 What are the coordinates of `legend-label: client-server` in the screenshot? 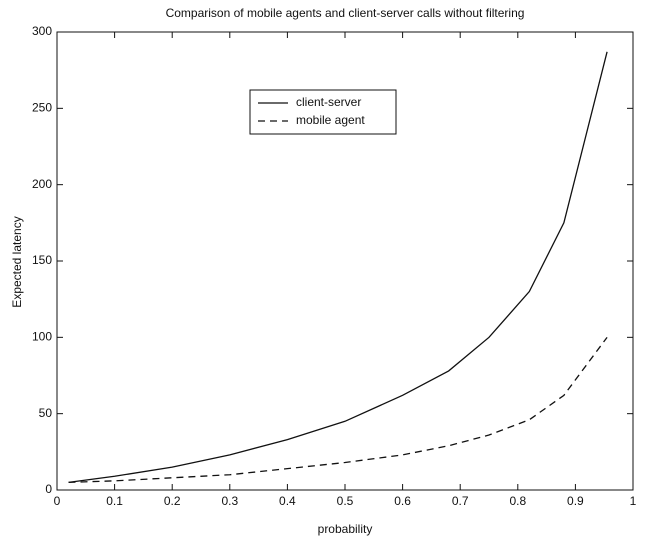 It's located at (328, 102).